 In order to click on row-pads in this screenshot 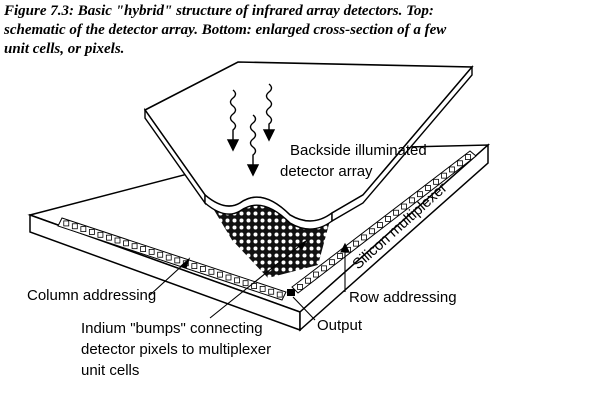, I will do `click(384, 222)`.